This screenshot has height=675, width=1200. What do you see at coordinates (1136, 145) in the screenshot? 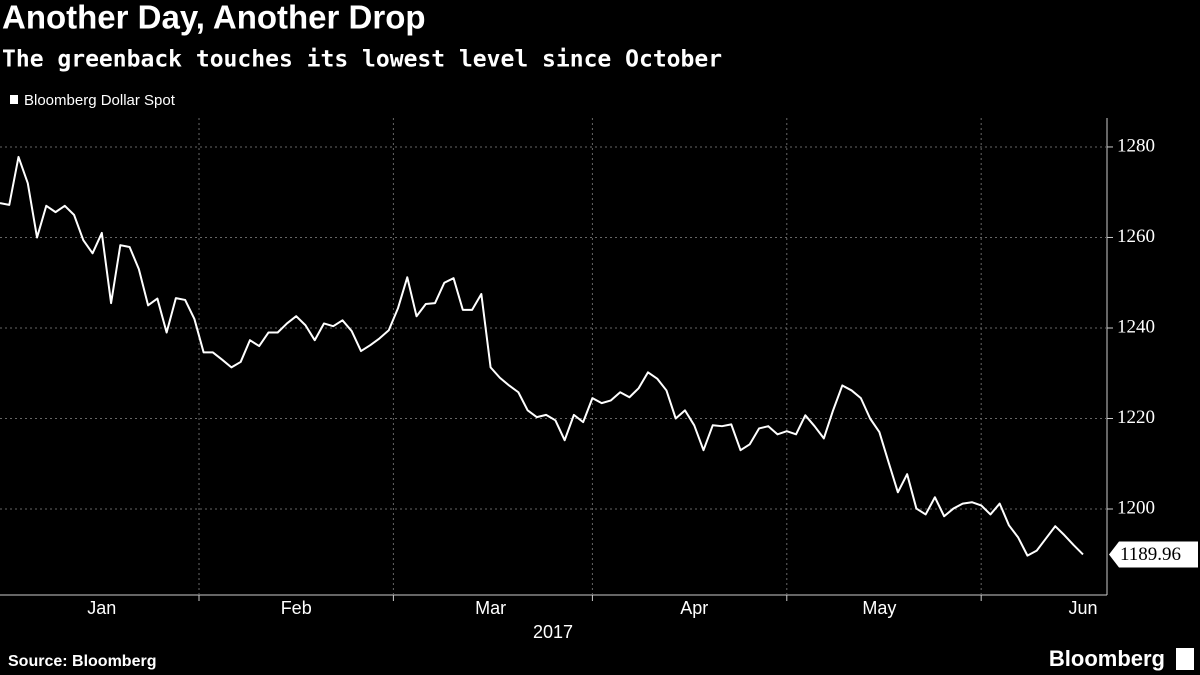
I see `y-tick-label: 1280` at bounding box center [1136, 145].